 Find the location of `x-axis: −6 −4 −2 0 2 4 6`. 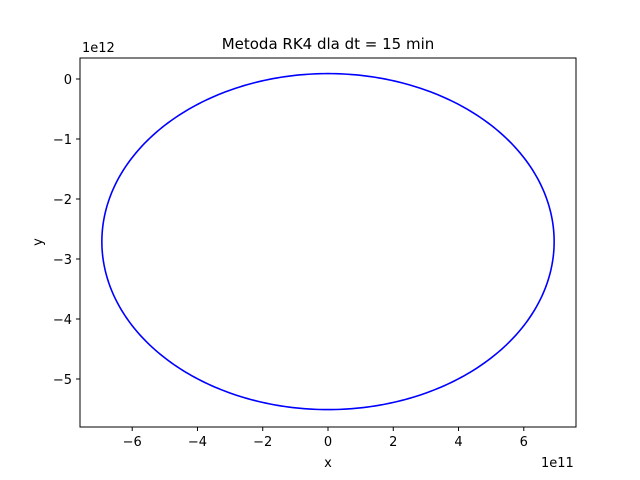

x-axis: −6 −4 −2 0 2 4 6 is located at coordinates (325, 438).